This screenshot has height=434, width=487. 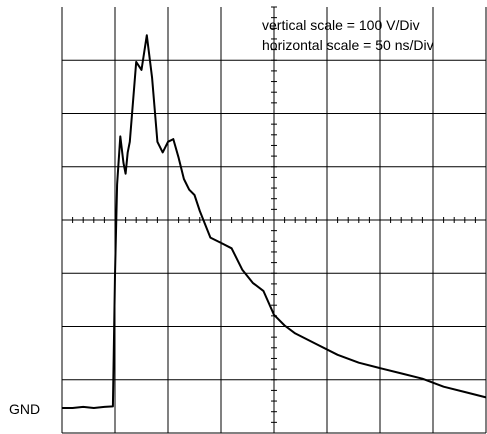 I want to click on vertical-scale-annotation: vertical scale = 100 V/Div, so click(x=341, y=25).